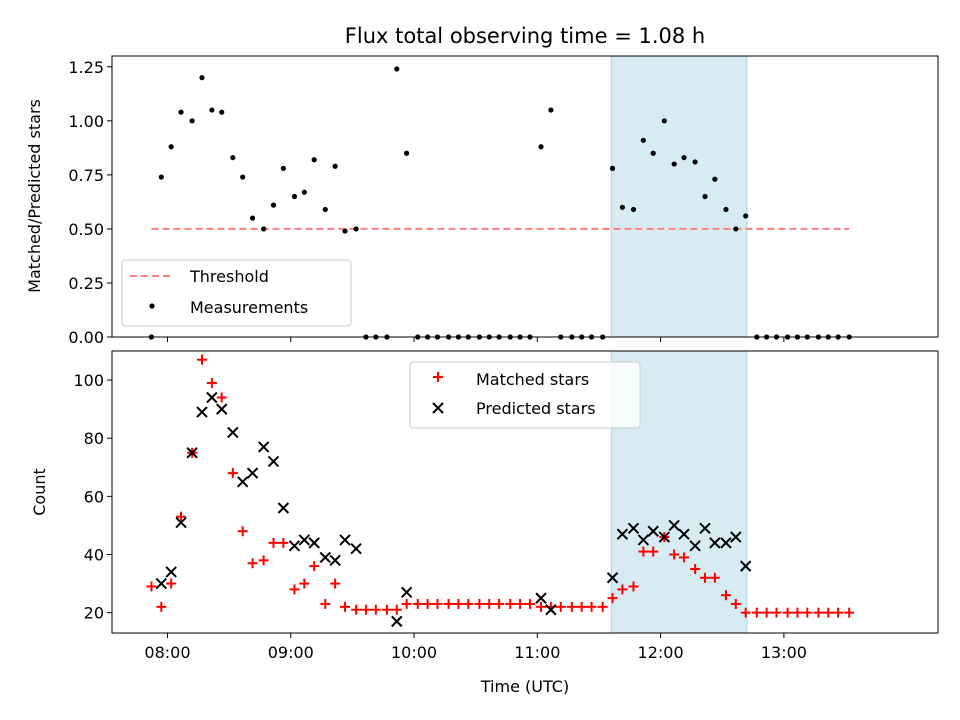 The height and width of the screenshot is (720, 960). Describe the element at coordinates (679, 196) in the screenshot. I see `highlight-span-top` at that location.